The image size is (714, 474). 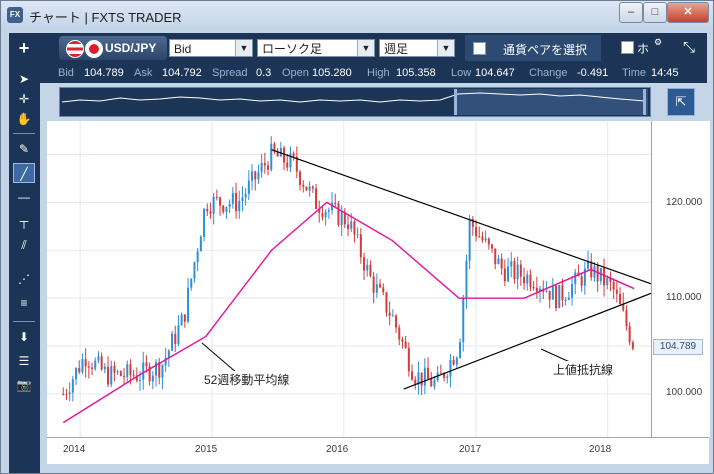 What do you see at coordinates (634, 73) in the screenshot?
I see `time-label: Time` at bounding box center [634, 73].